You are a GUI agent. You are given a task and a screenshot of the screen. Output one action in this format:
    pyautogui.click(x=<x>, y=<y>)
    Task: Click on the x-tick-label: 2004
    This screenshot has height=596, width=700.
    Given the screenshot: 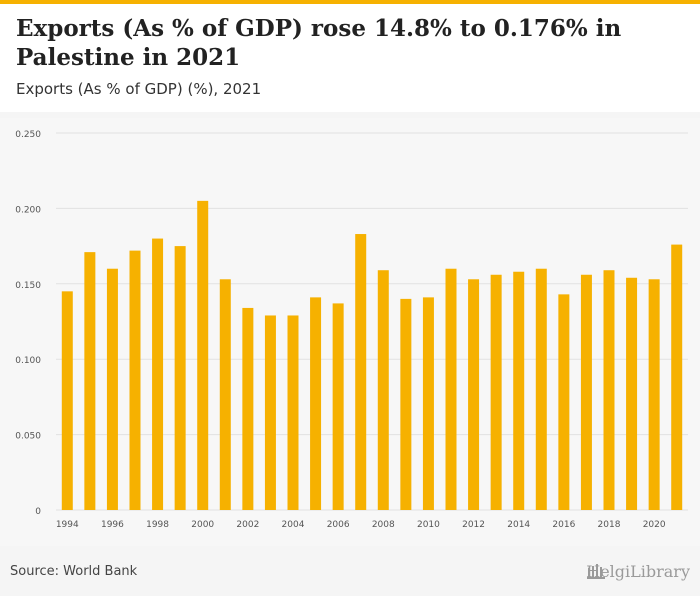 What is the action you would take?
    pyautogui.click(x=293, y=525)
    